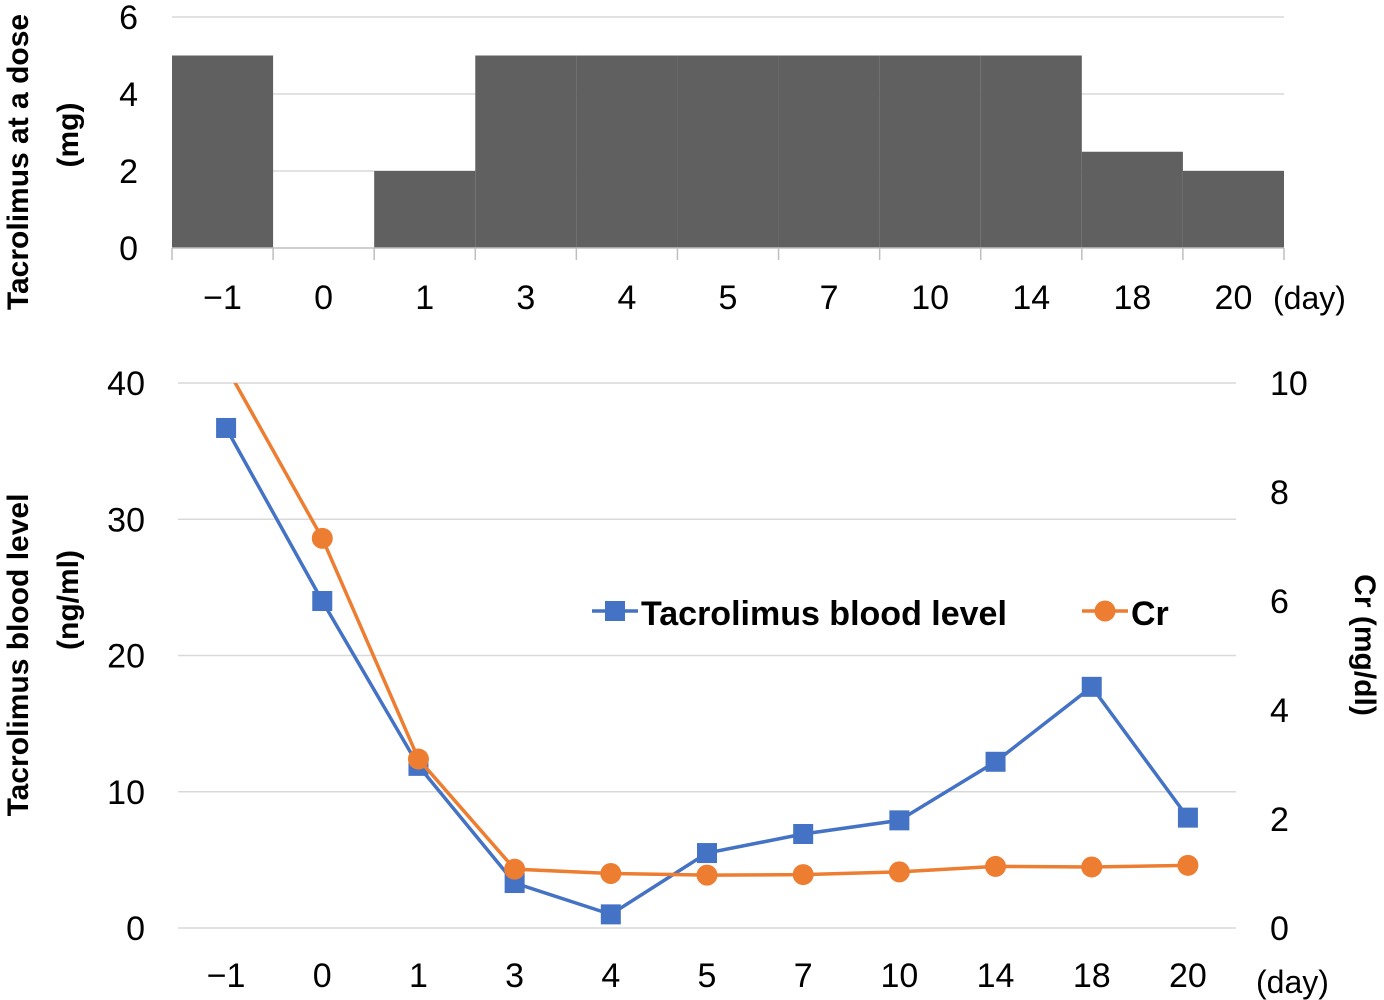  What do you see at coordinates (1279, 929) in the screenshot?
I see `y2-tick-label: 0` at bounding box center [1279, 929].